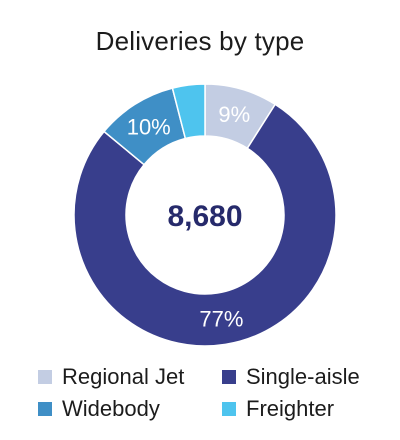 The height and width of the screenshot is (440, 400). I want to click on legend-swatch-regional-jet, so click(45, 377).